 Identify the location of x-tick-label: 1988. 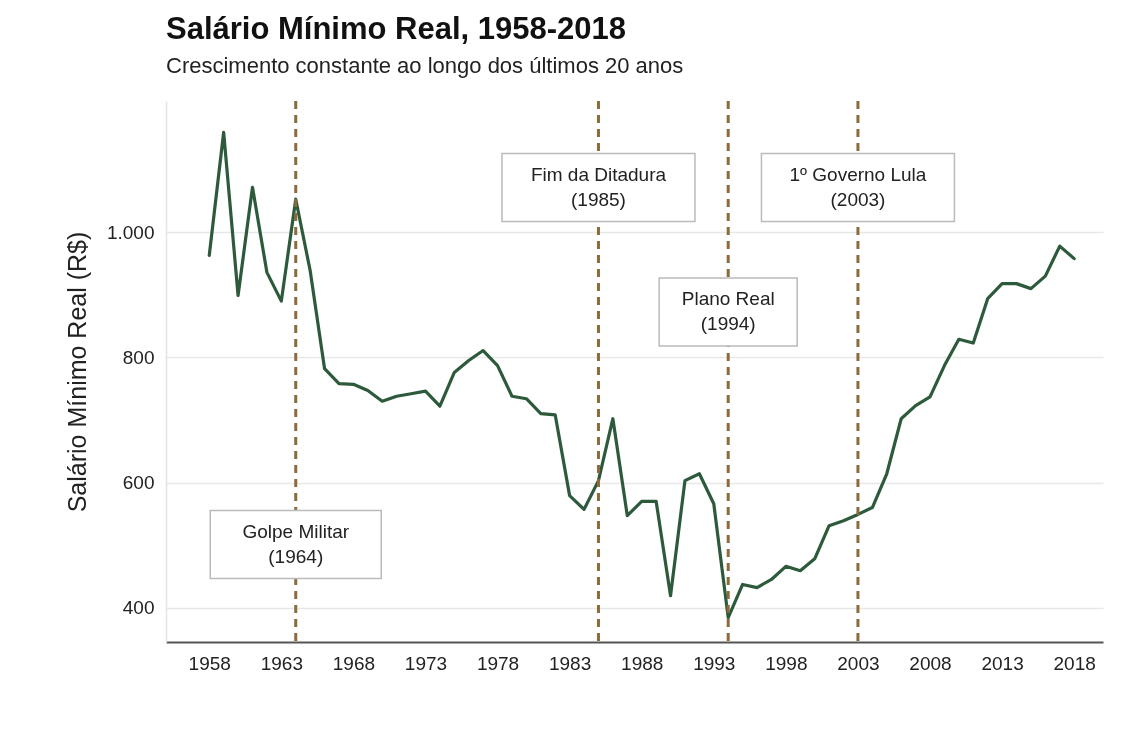
(642, 663).